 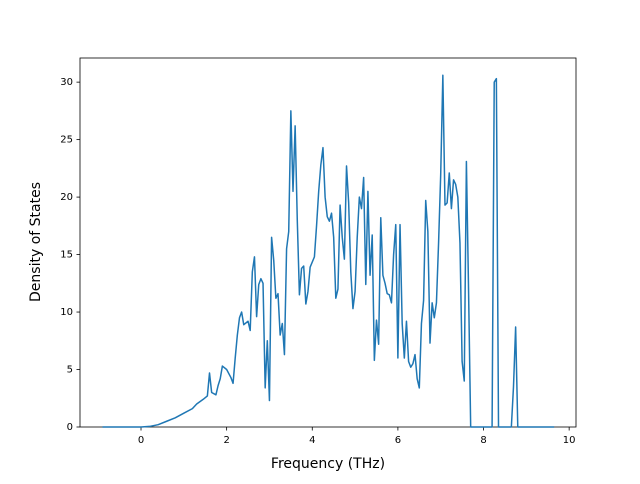 What do you see at coordinates (66, 82) in the screenshot?
I see `y-tick-label: 30` at bounding box center [66, 82].